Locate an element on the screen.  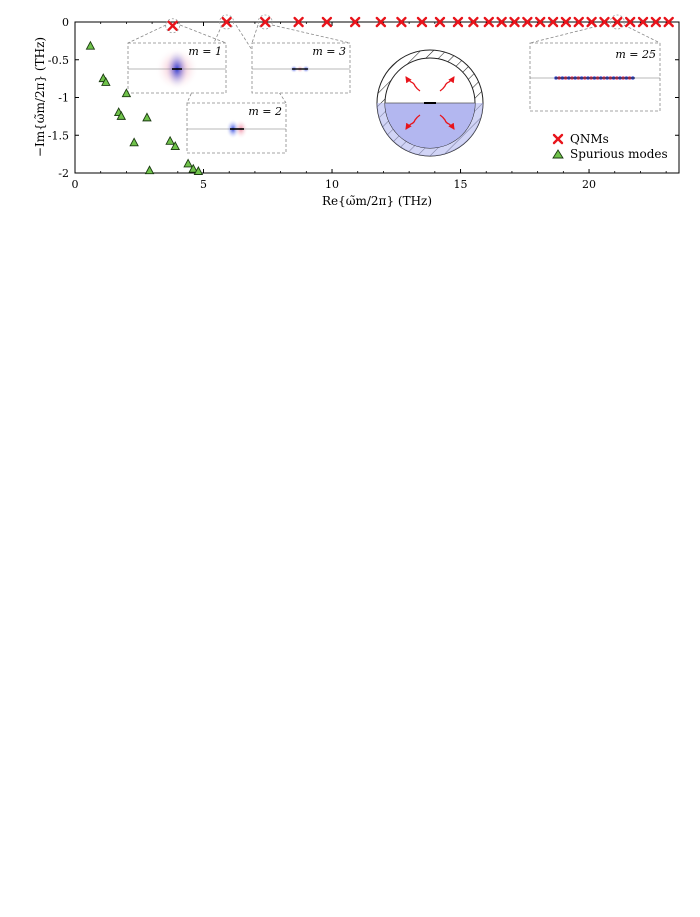
inset-m25: m = 25 is located at coordinates (595, 77).